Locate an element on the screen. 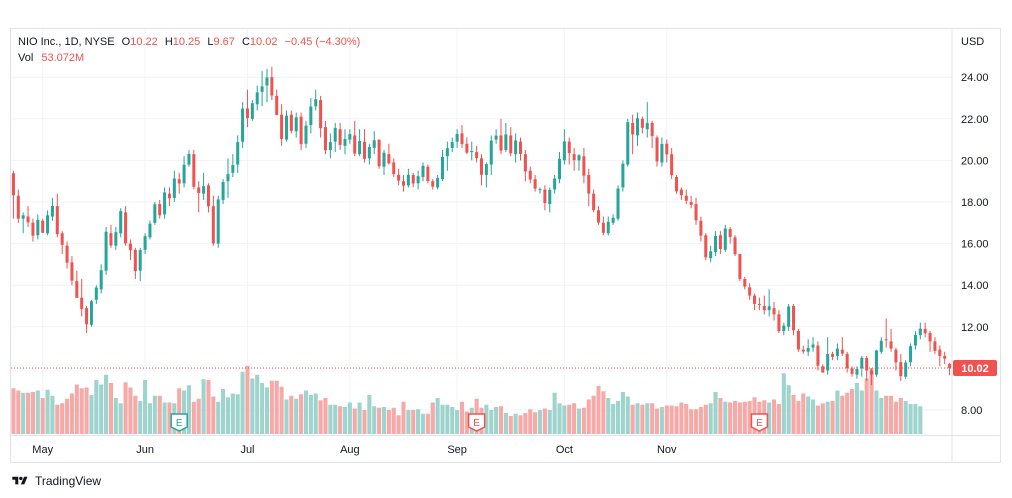 This screenshot has width=1012, height=498. y-tick-label: 20.00 is located at coordinates (975, 161).